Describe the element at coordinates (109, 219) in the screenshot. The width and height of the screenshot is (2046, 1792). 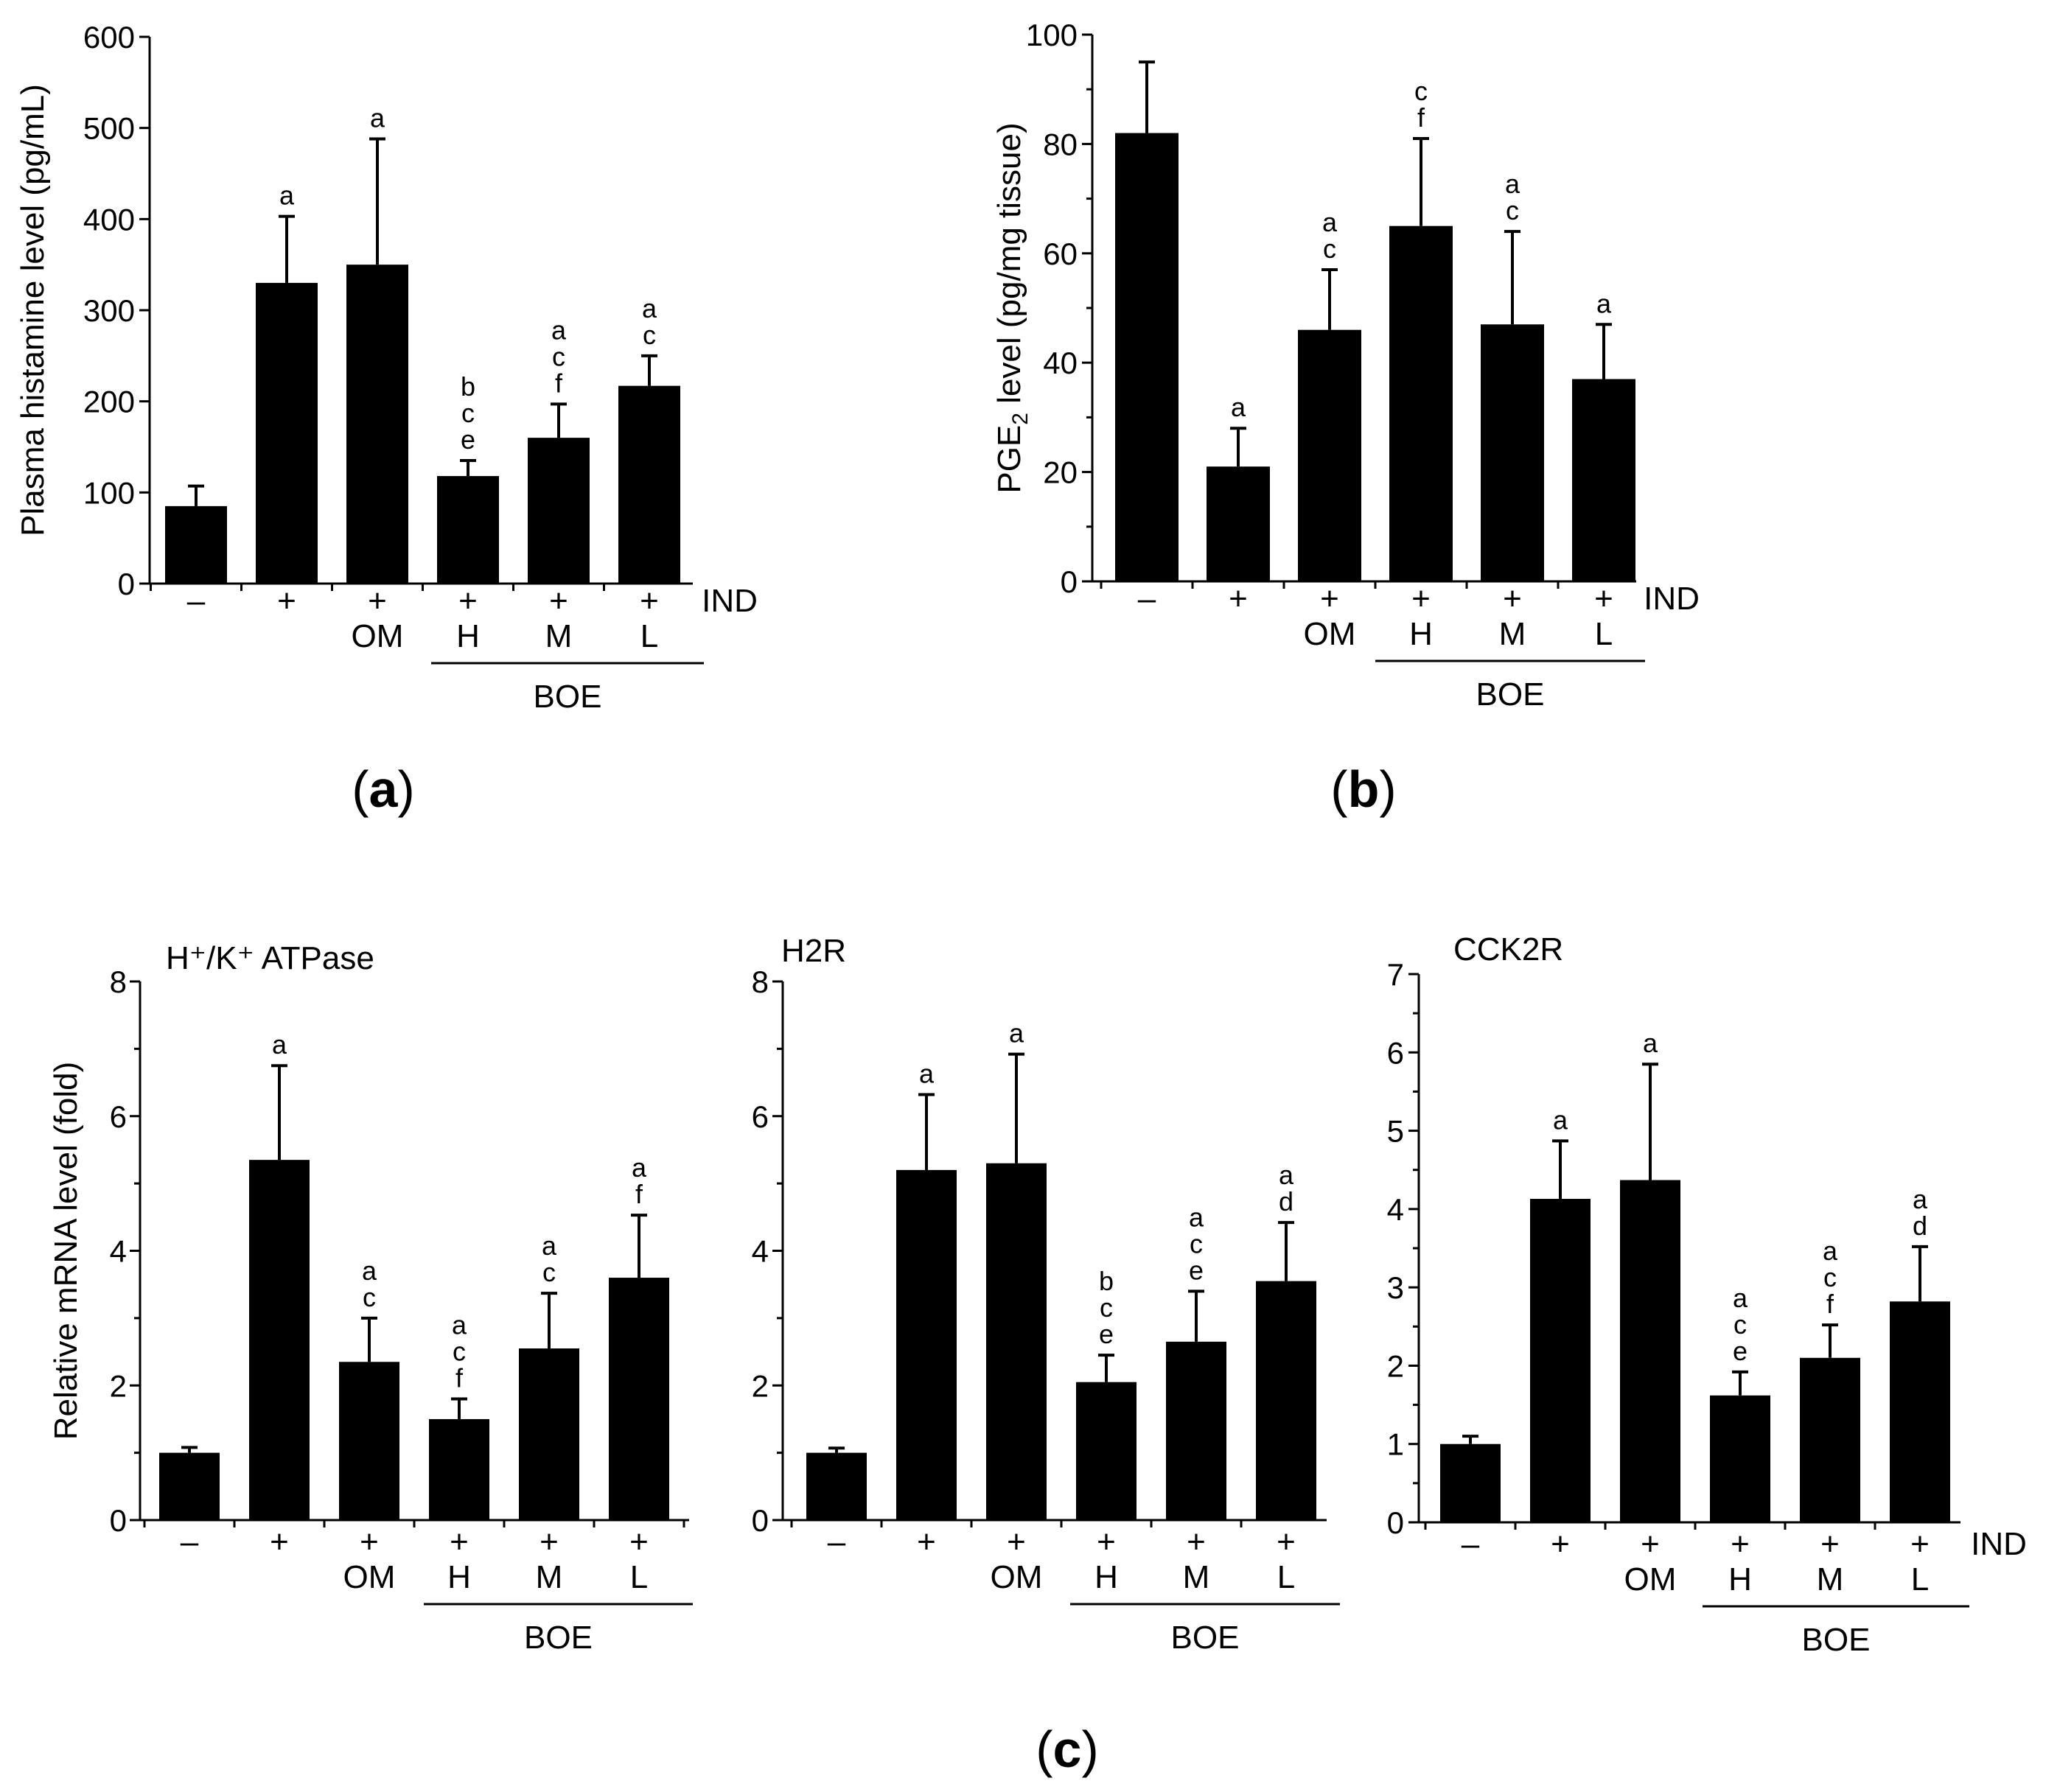
I see `y-tick-label: 400` at that location.